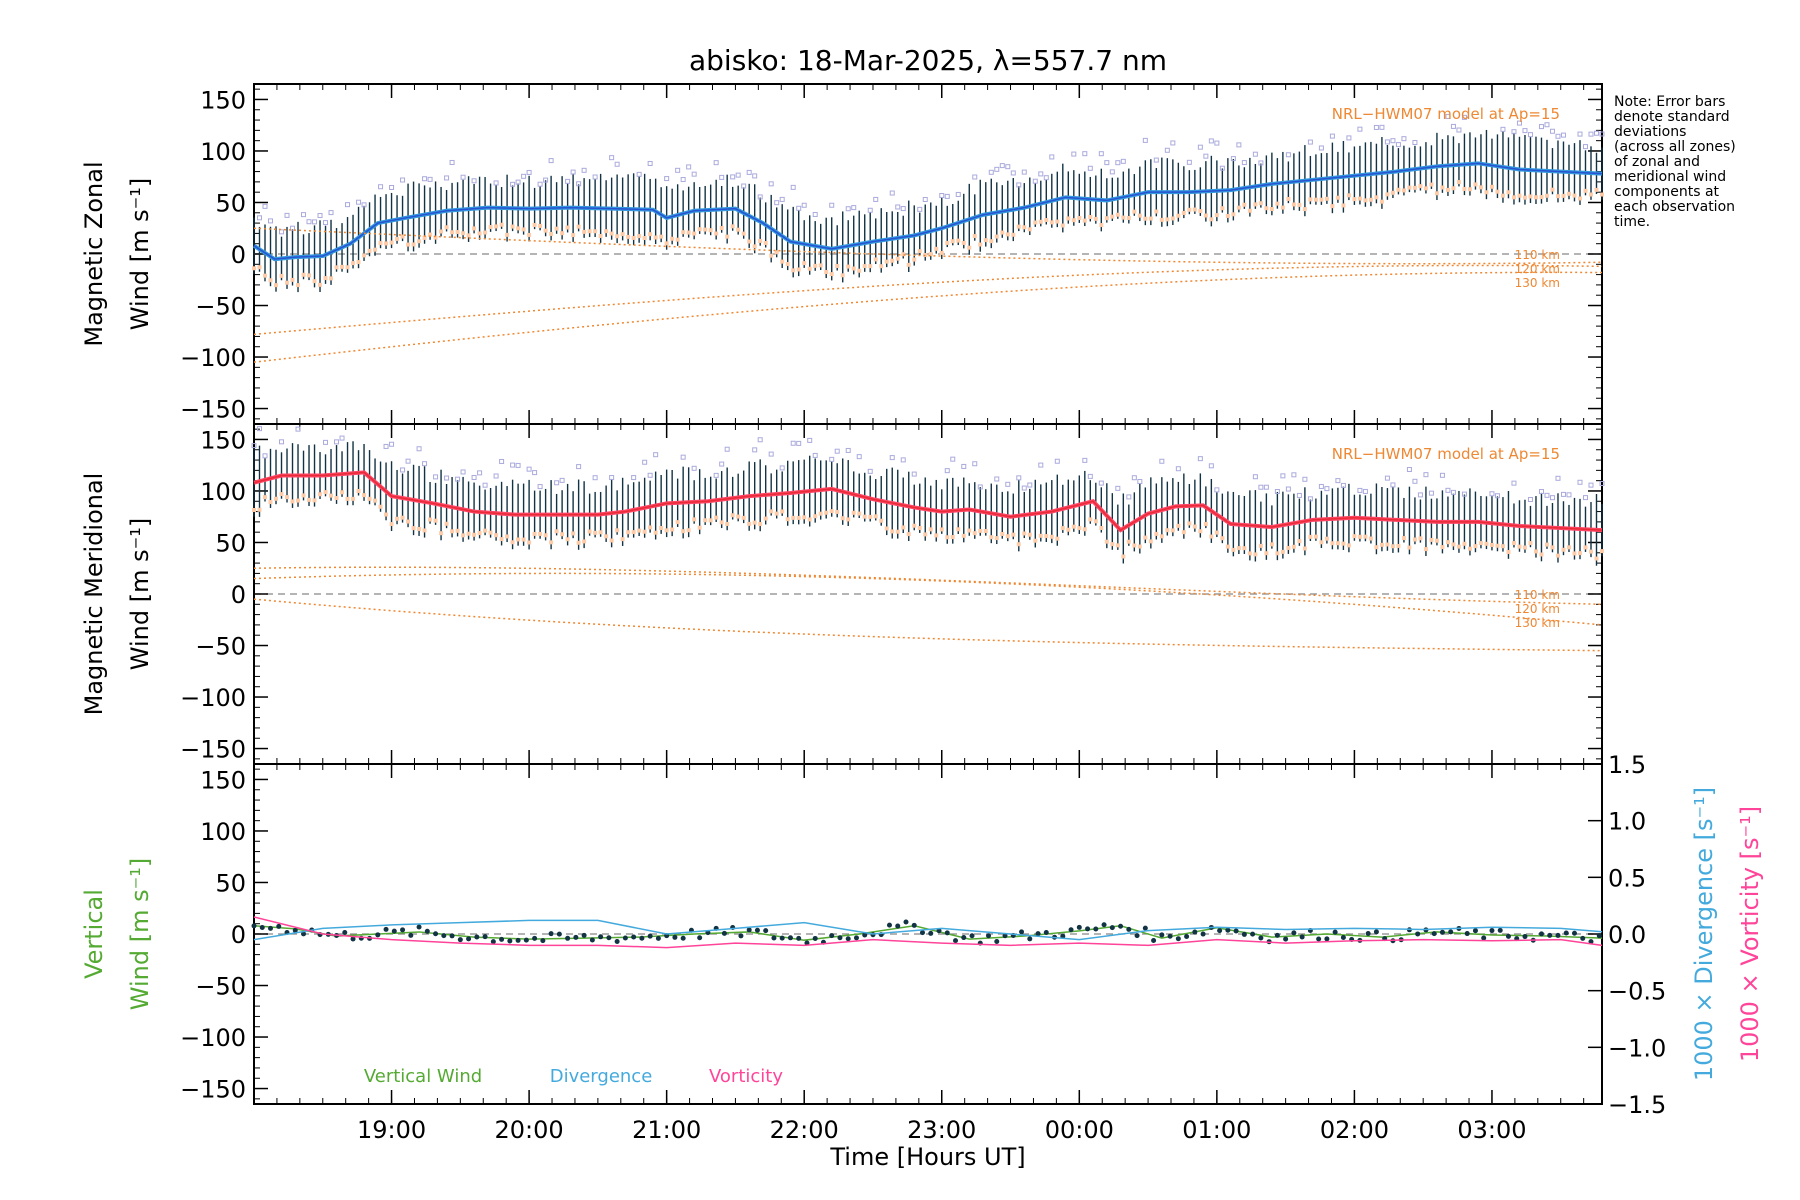 The height and width of the screenshot is (1200, 1800). Describe the element at coordinates (213, 1038) in the screenshot. I see `y-tick-label: −100` at that location.